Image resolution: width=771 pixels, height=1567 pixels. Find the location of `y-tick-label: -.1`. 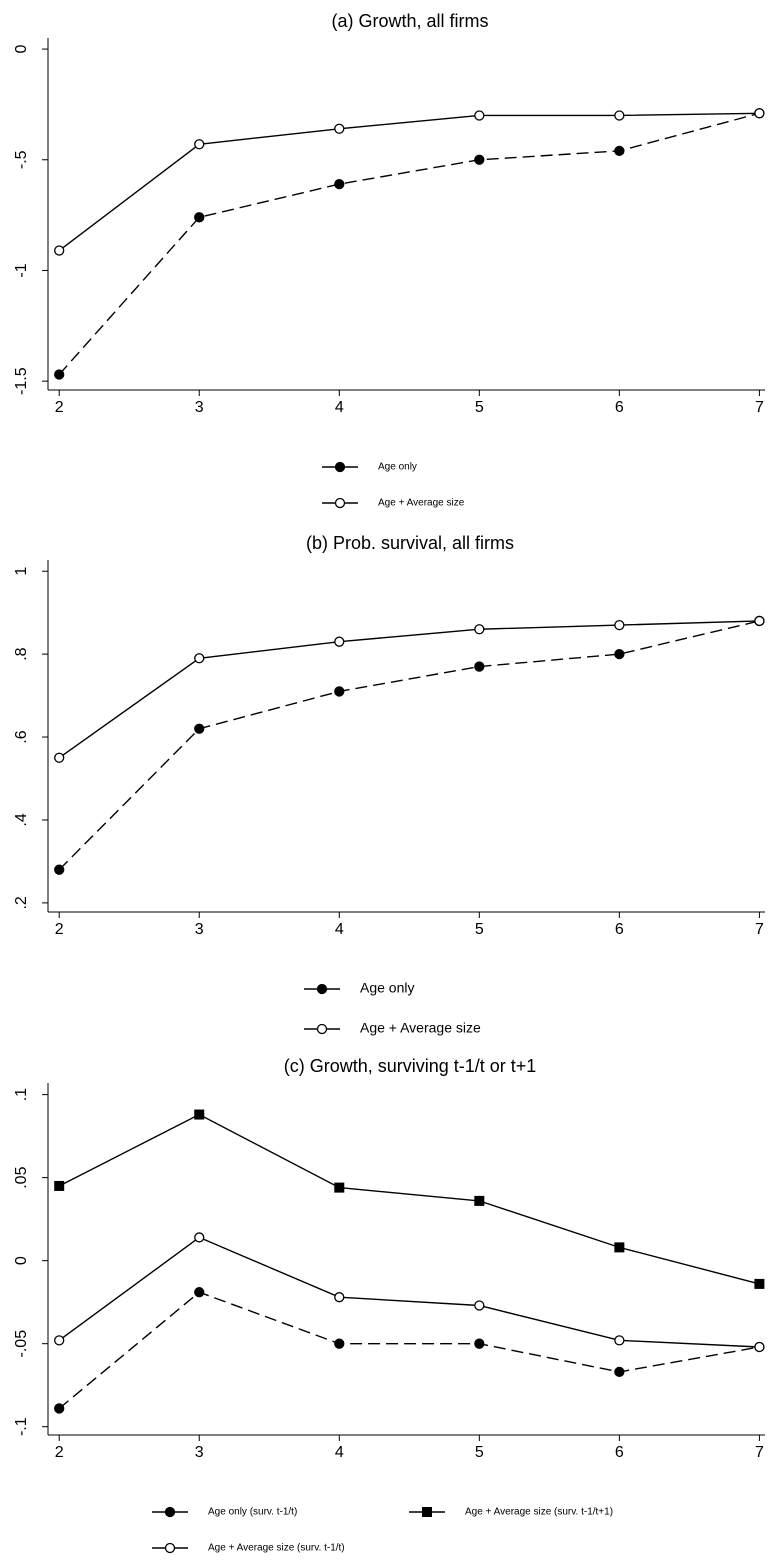

y-tick-label: -.1 is located at coordinates (21, 1426).